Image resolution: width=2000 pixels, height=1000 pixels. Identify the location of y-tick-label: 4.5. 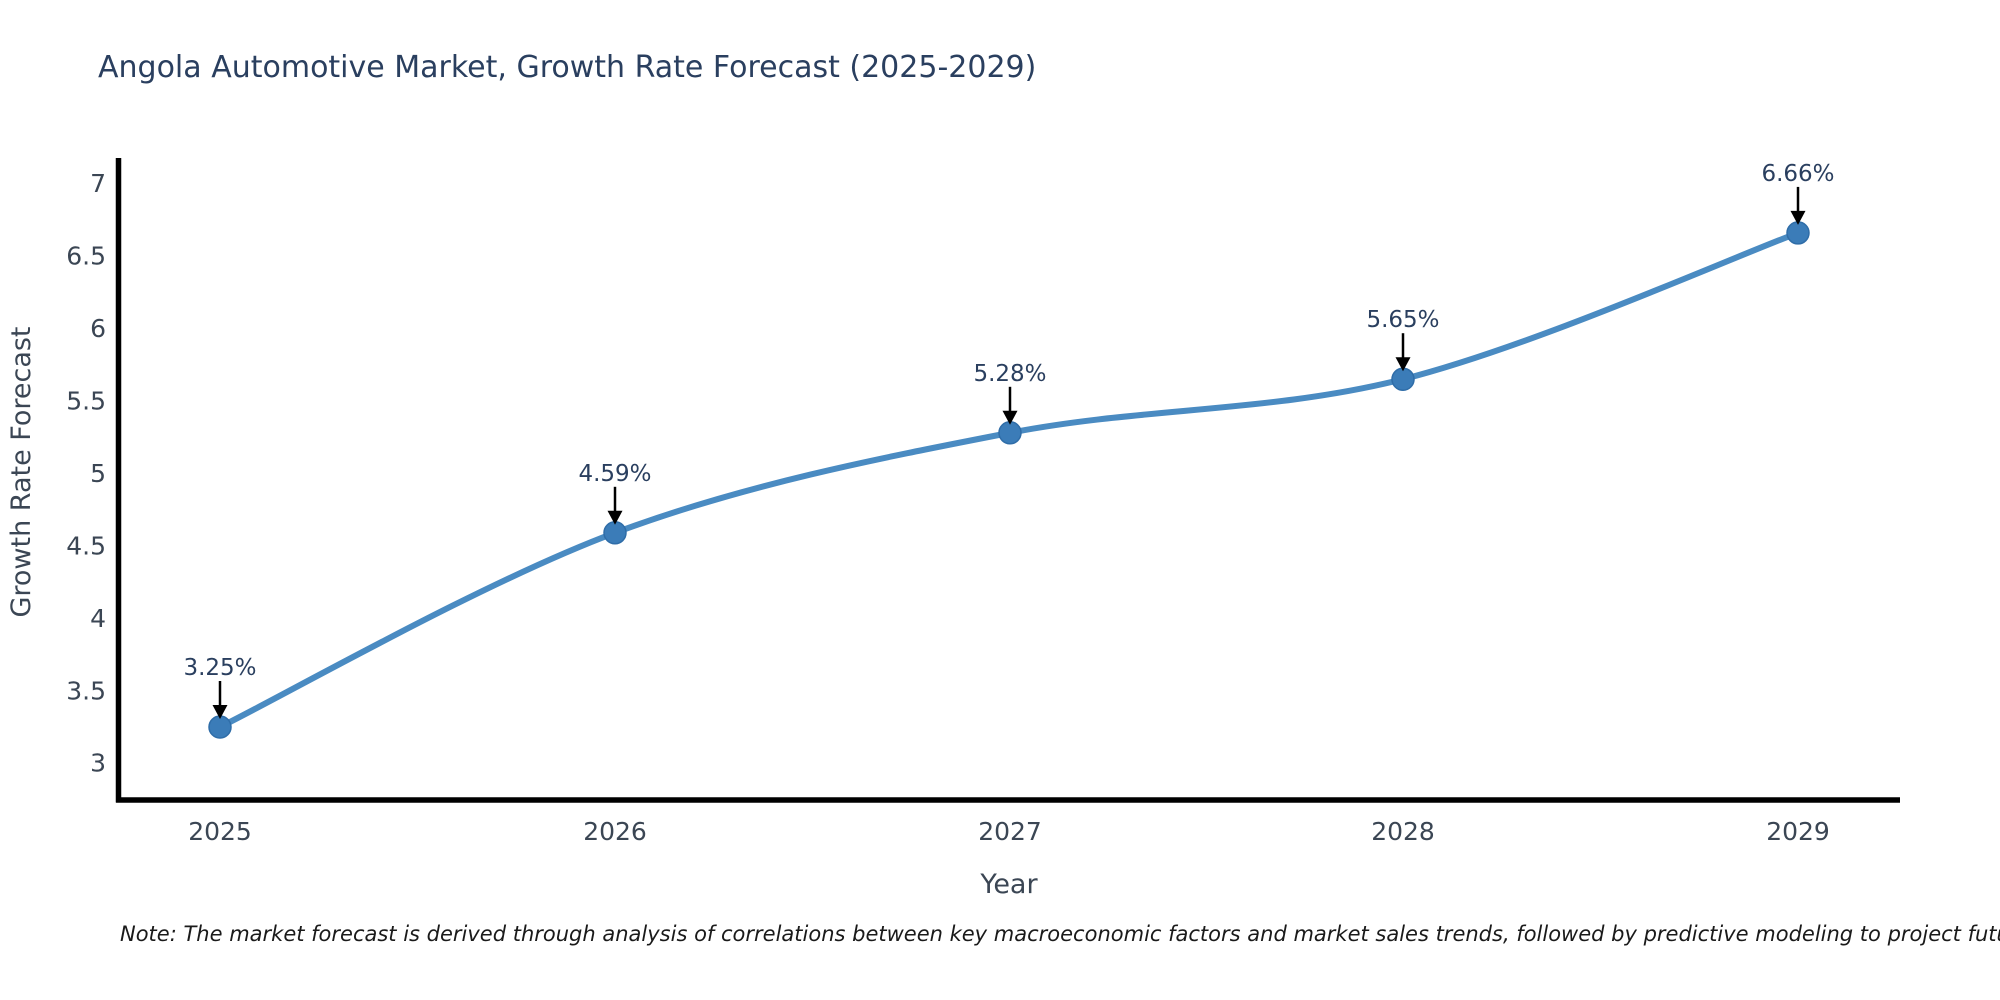
(86, 545).